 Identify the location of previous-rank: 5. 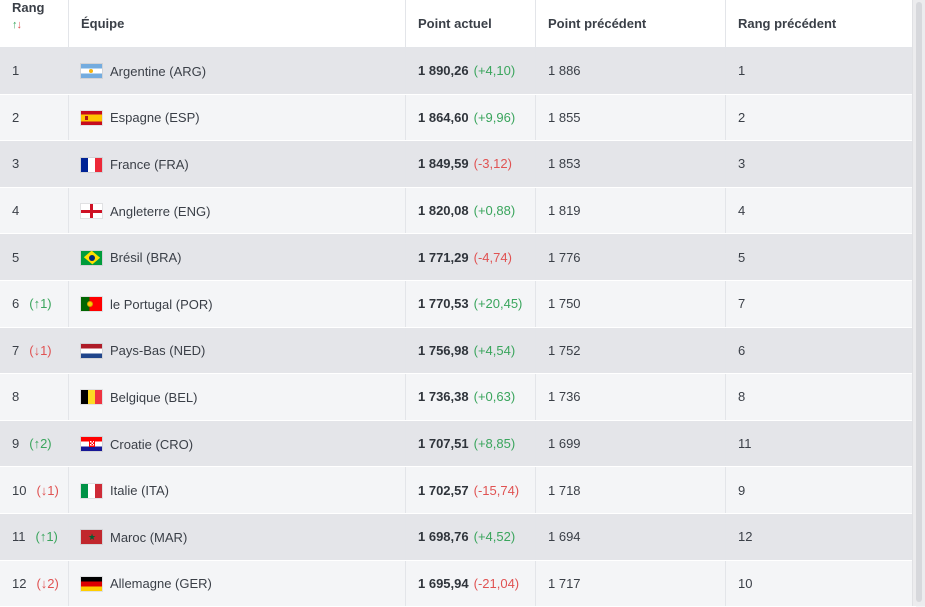
(742, 257).